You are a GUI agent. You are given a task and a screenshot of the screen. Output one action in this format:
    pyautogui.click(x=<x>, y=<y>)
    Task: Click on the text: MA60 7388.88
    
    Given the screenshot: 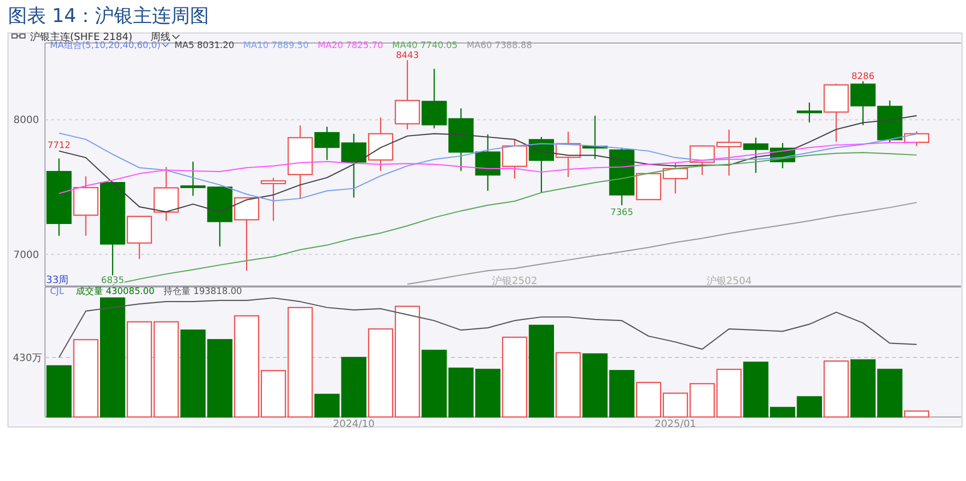 What is the action you would take?
    pyautogui.click(x=499, y=46)
    